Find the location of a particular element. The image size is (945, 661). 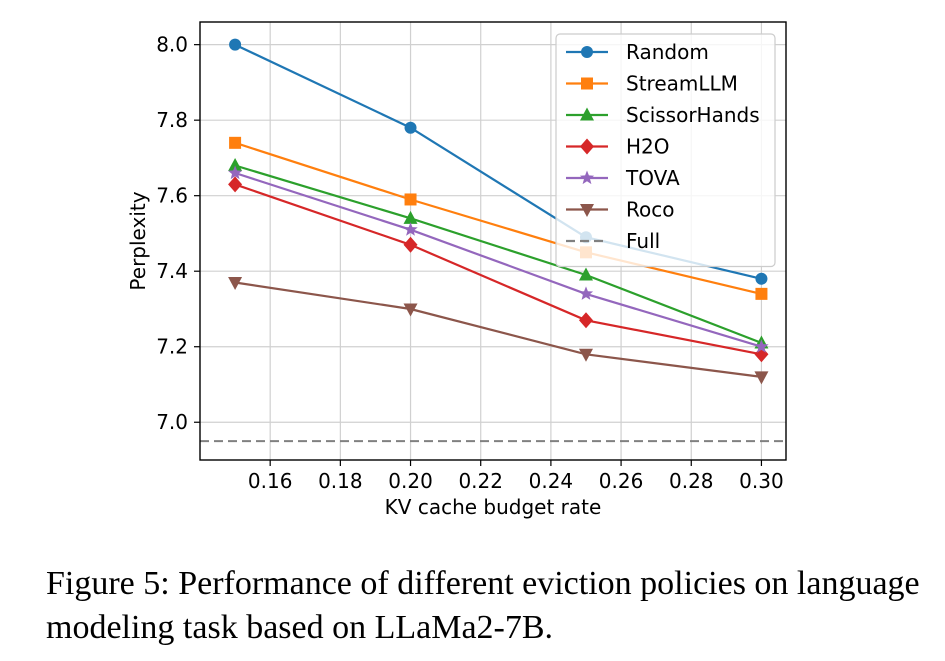

legend-marker-random is located at coordinates (587, 52).